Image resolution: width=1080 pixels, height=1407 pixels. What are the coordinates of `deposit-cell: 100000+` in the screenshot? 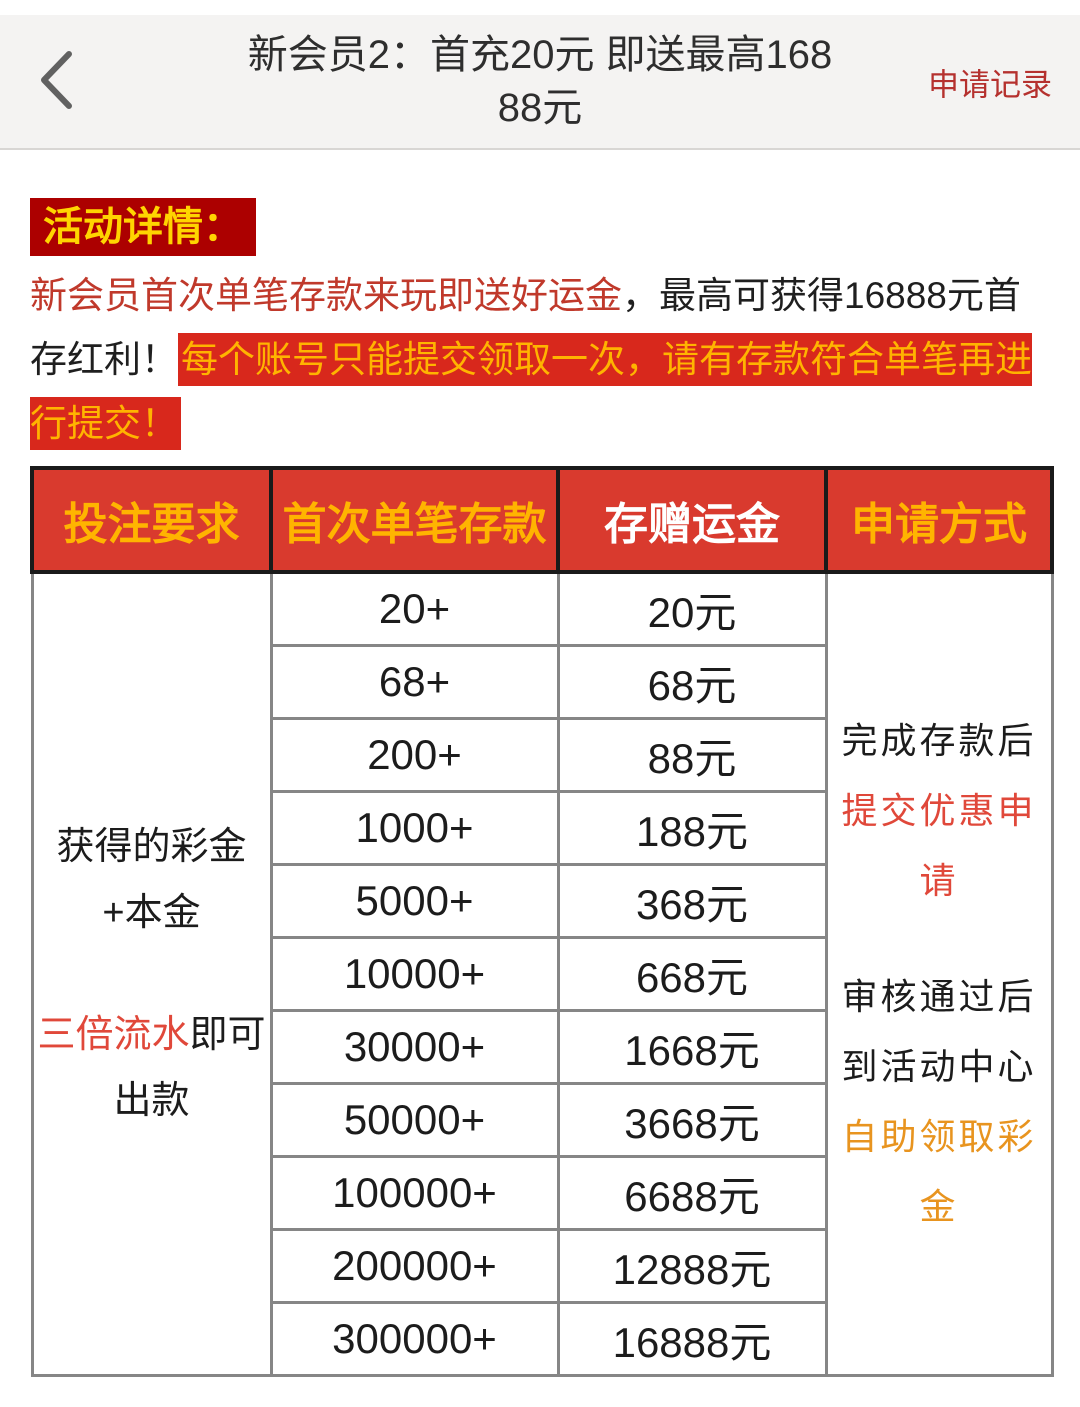 It's located at (414, 1193).